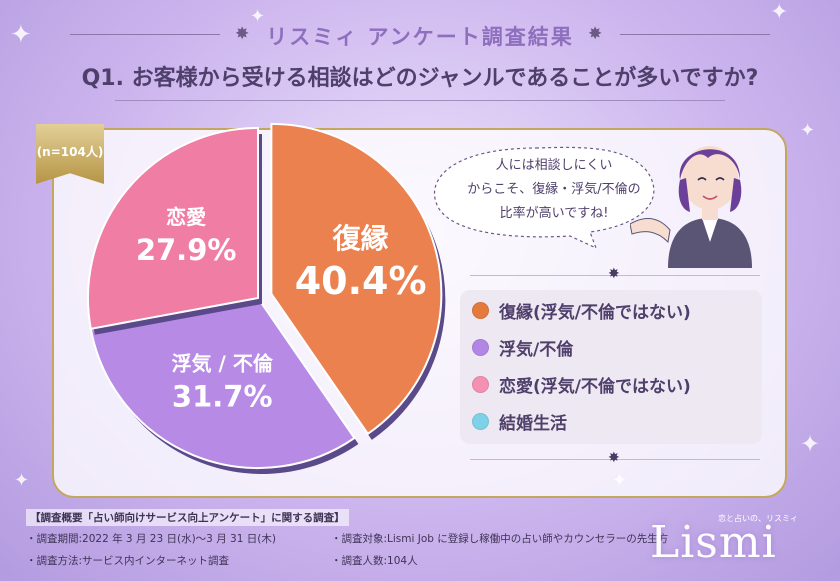 Image resolution: width=840 pixels, height=581 pixels. I want to click on bubble-line: からこそ、復縁・浮気/不倫の, so click(554, 189).